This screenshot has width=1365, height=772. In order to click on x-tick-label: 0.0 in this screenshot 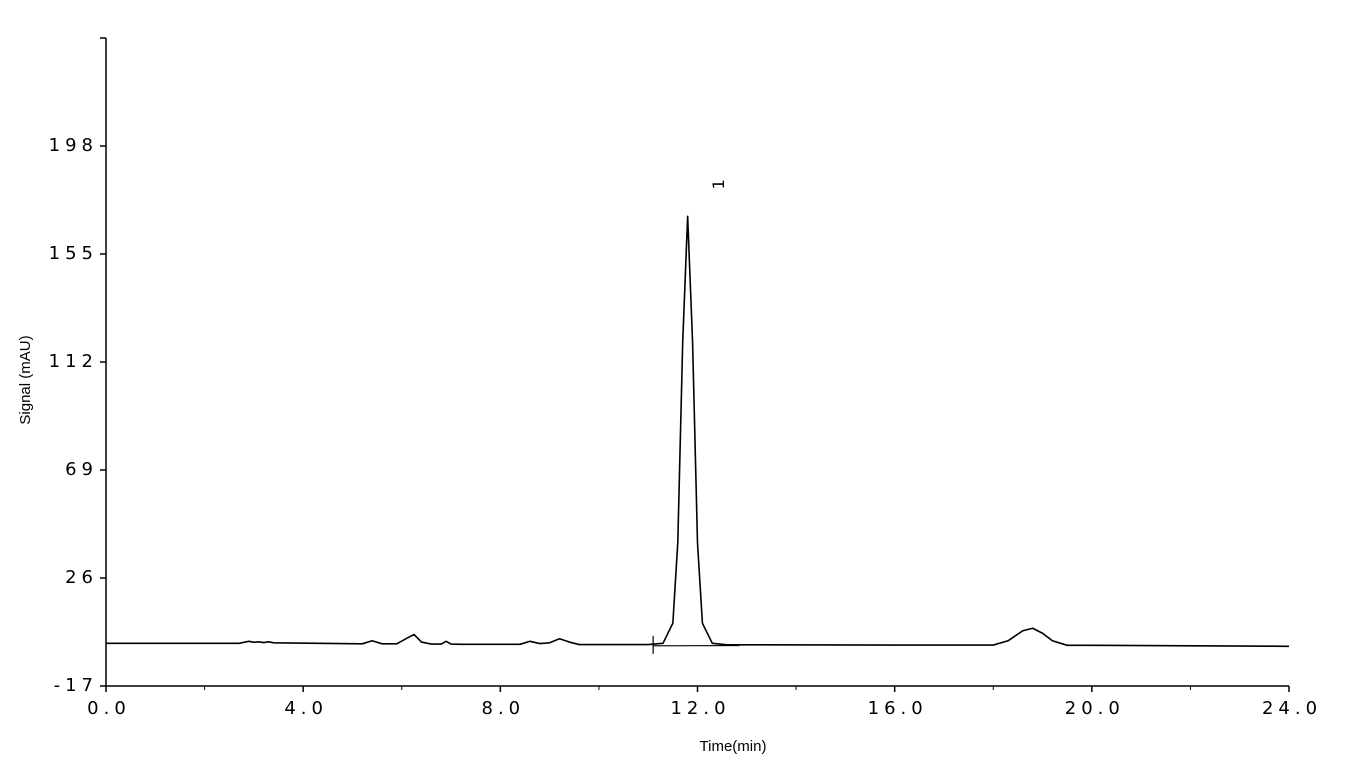, I will do `click(109, 708)`.